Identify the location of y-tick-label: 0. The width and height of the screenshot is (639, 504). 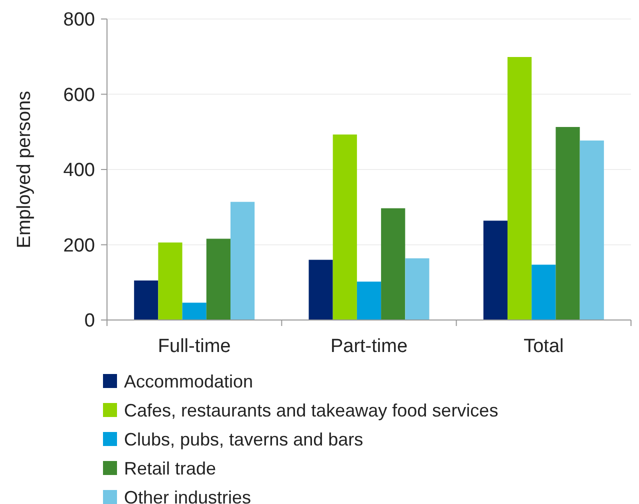
(89, 321).